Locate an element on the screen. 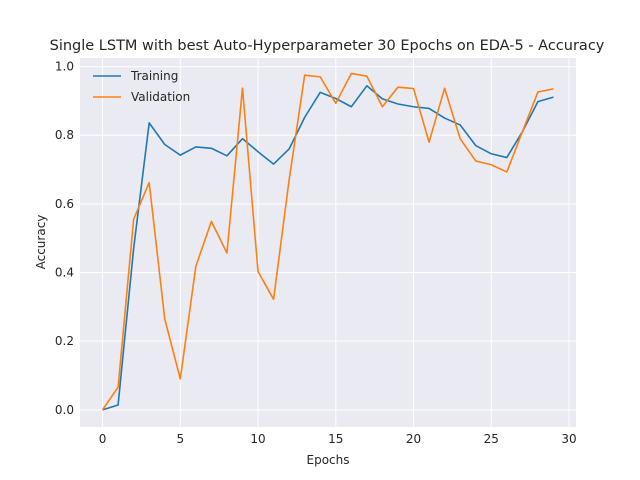  x-axis-label: Epochs is located at coordinates (328, 460).